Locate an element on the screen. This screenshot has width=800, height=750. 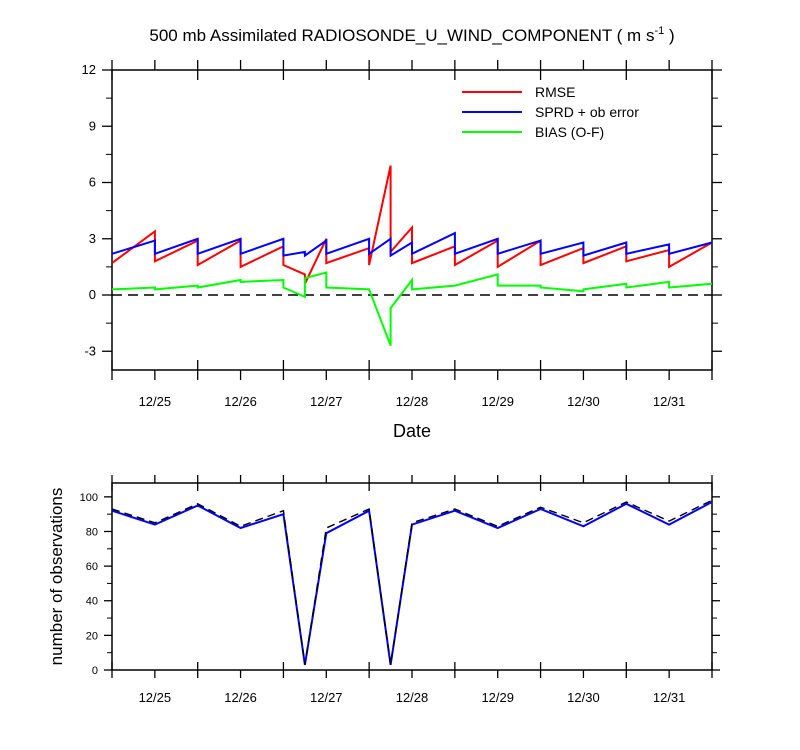
y-tick-label: 40 is located at coordinates (92, 602).